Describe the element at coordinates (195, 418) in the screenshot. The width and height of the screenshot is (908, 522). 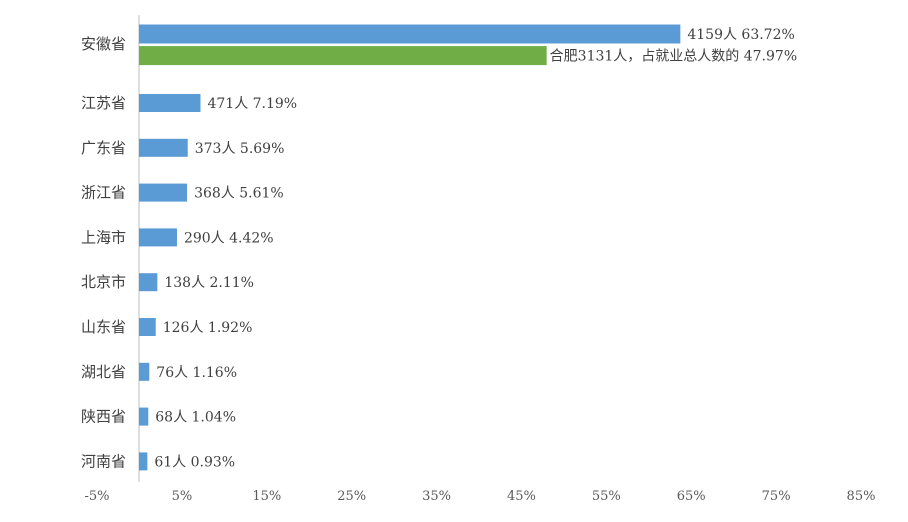
I see `data-label: 68人 1.04%` at that location.